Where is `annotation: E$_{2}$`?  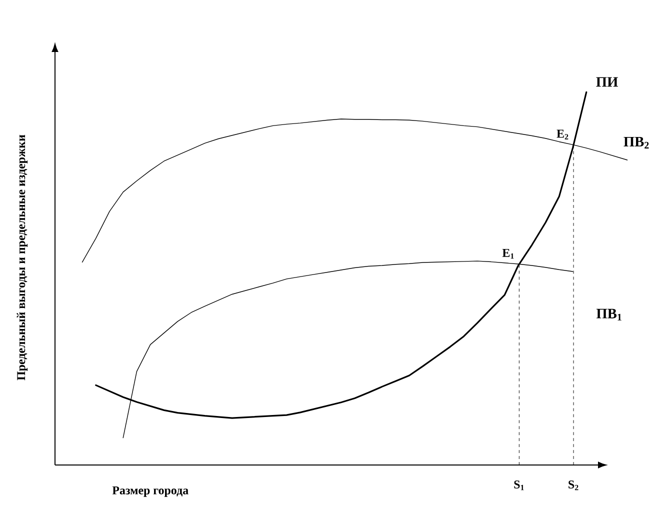 annotation: E$_{2}$ is located at coordinates (562, 135).